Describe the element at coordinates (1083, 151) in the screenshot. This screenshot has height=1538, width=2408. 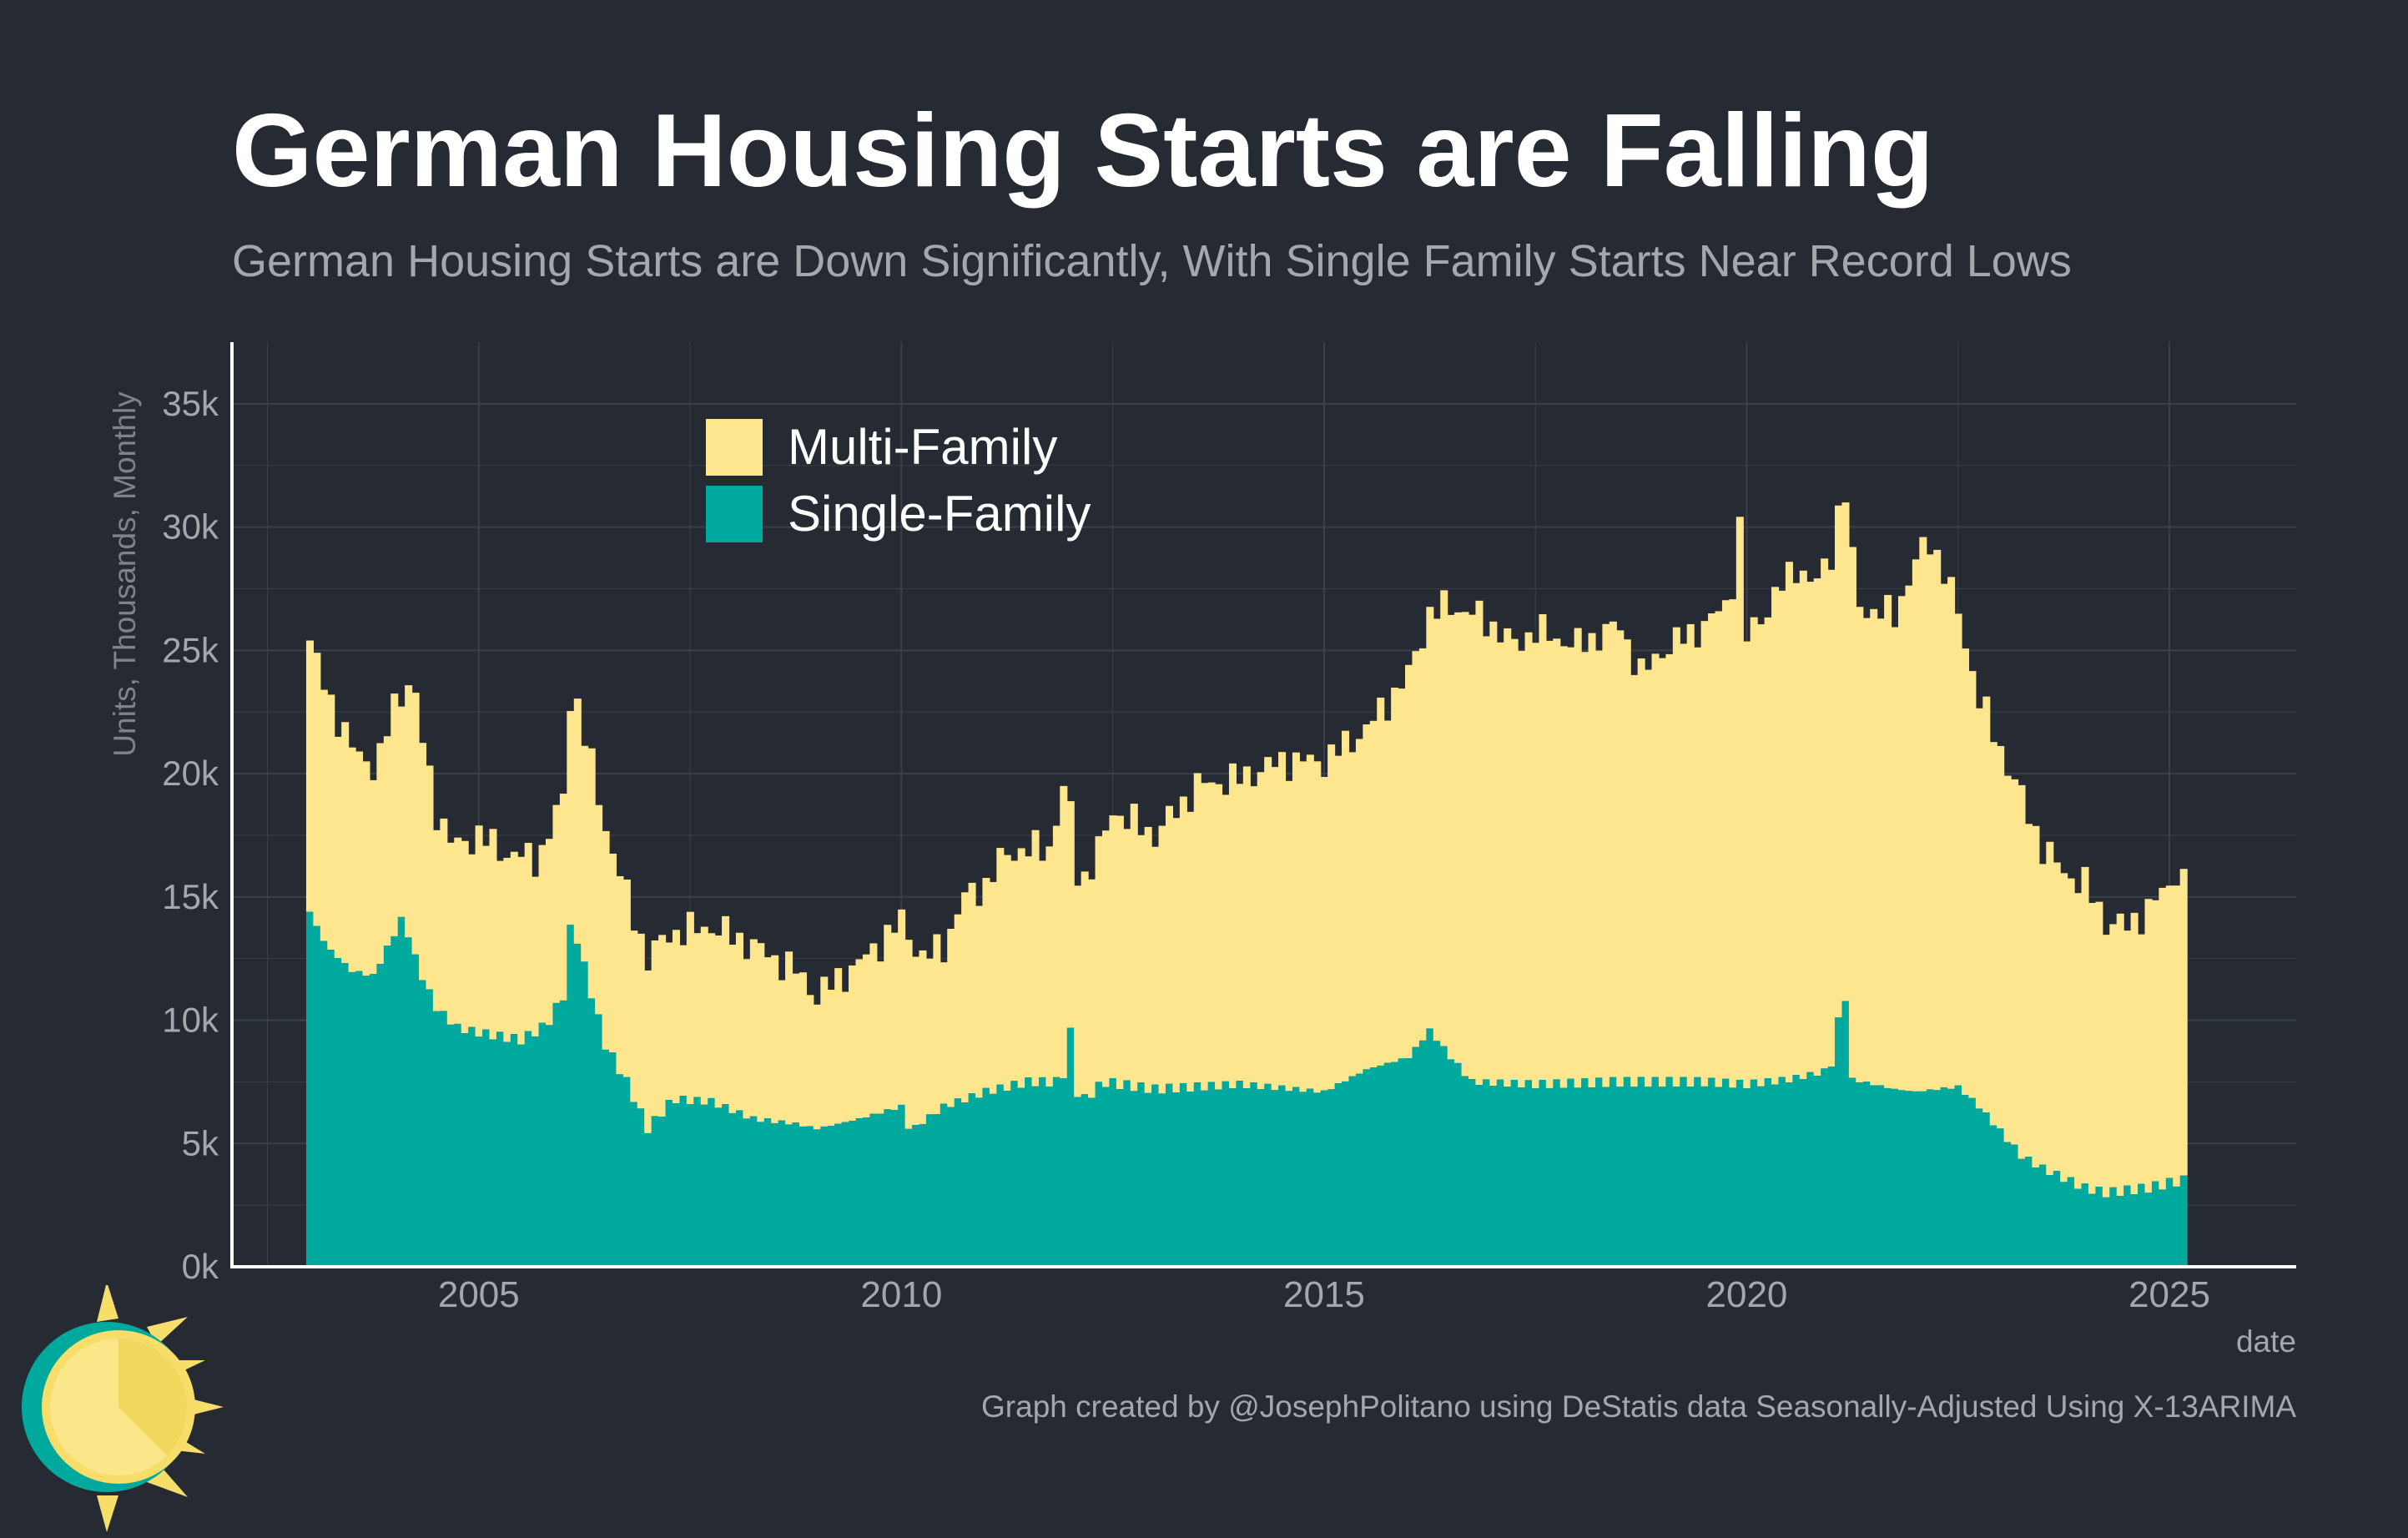
I see `chart-title: German Housing Starts are Falling` at that location.